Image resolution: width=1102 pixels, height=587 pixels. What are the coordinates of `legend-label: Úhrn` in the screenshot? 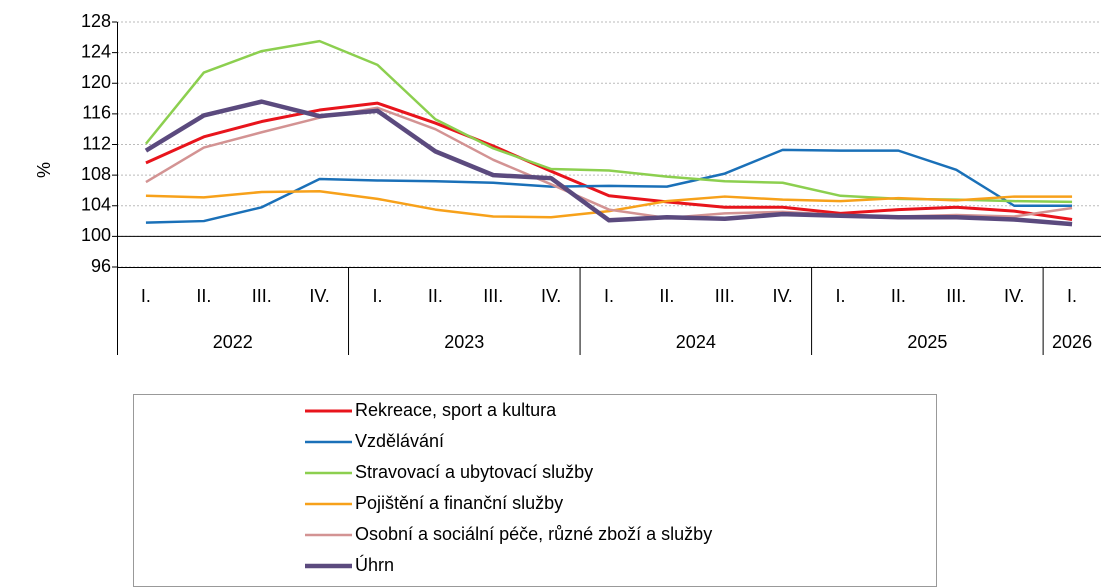 It's located at (374, 564).